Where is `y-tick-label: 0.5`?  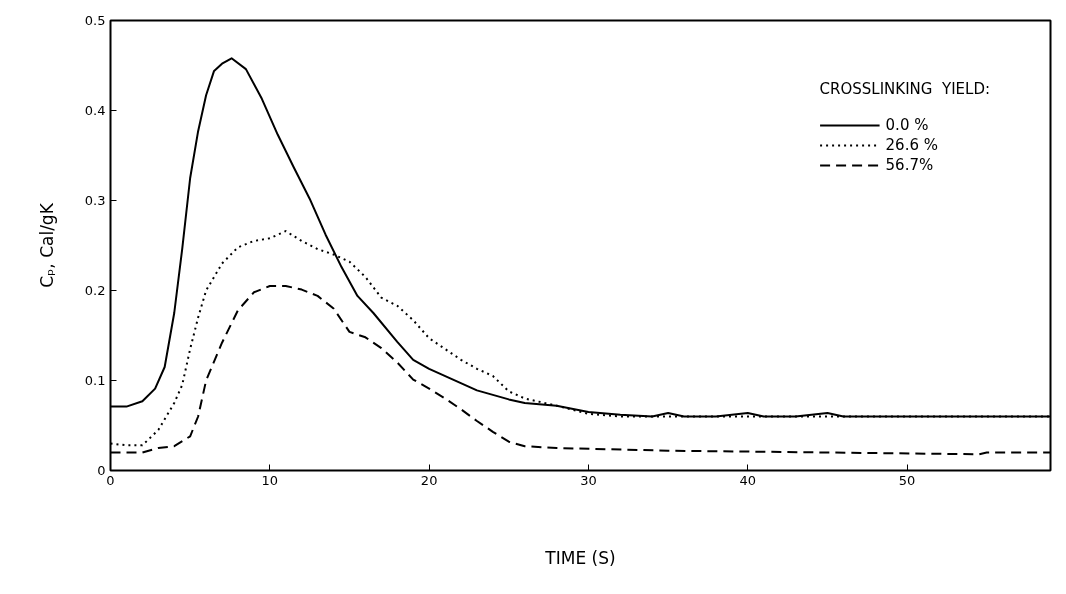 y-tick-label: 0.5 is located at coordinates (95, 20).